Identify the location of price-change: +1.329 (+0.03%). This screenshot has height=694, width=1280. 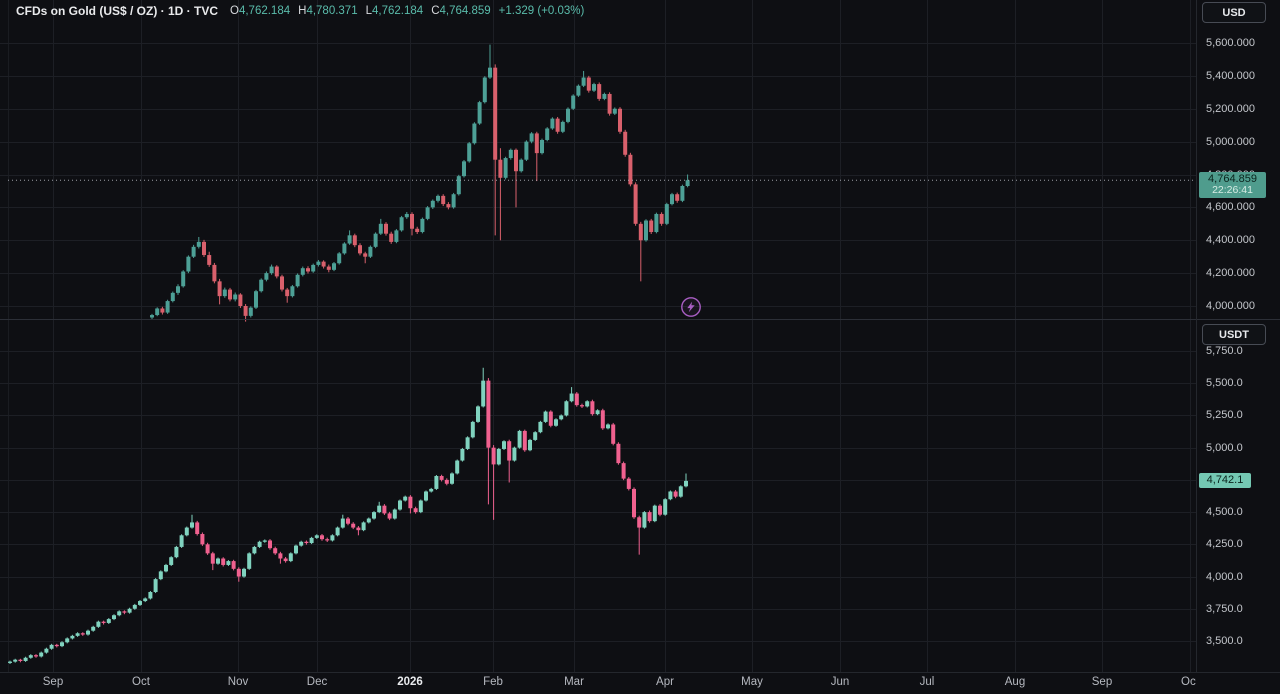
(541, 11).